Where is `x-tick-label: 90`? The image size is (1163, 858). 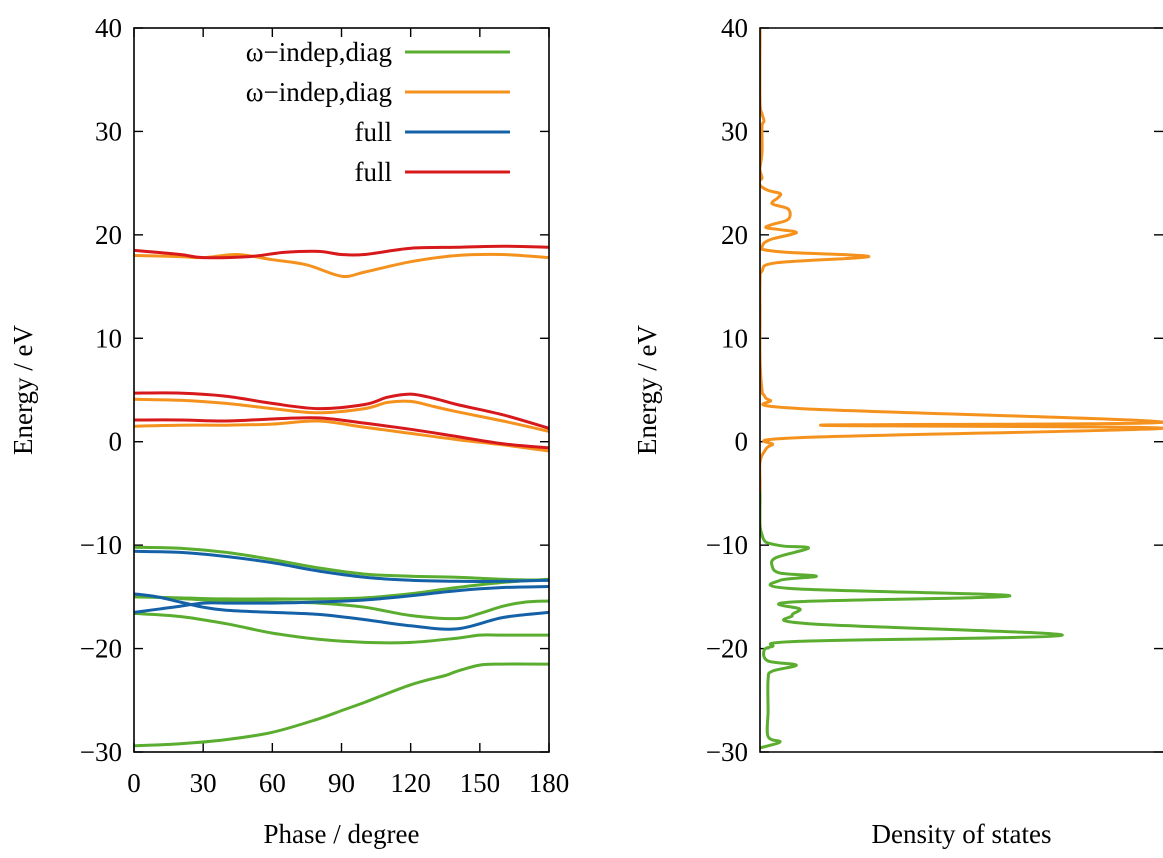
x-tick-label: 90 is located at coordinates (341, 783).